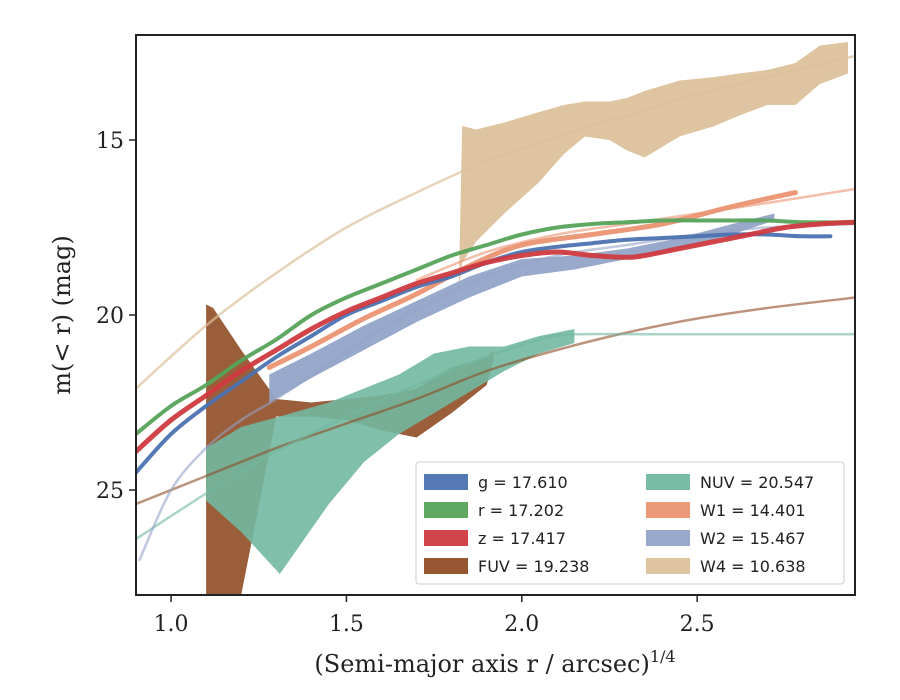 This screenshot has height=700, width=900. What do you see at coordinates (521, 510) in the screenshot?
I see `legend-label-r: r = 17.202` at bounding box center [521, 510].